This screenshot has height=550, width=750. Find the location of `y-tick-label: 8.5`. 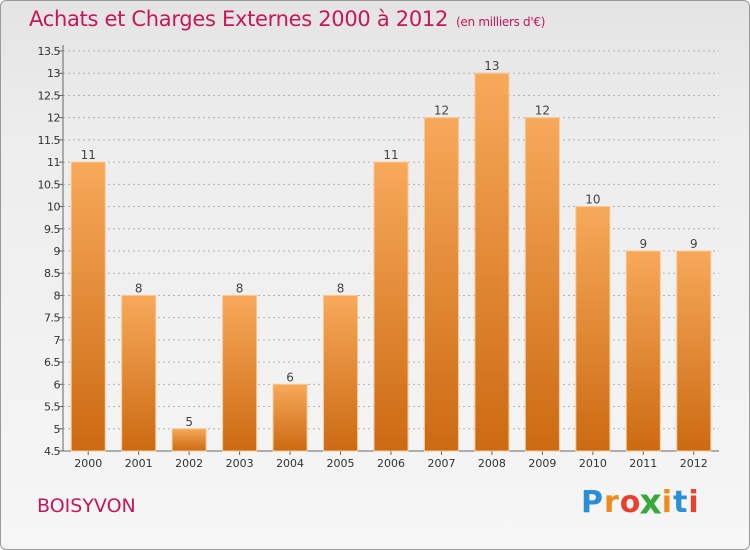

y-tick-label: 8.5 is located at coordinates (52, 273).